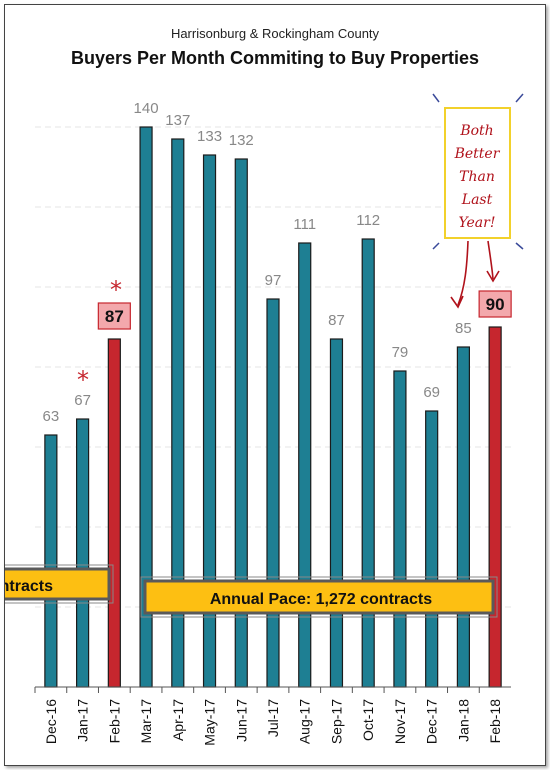  I want to click on x-tick-label: May-17, so click(210, 722).